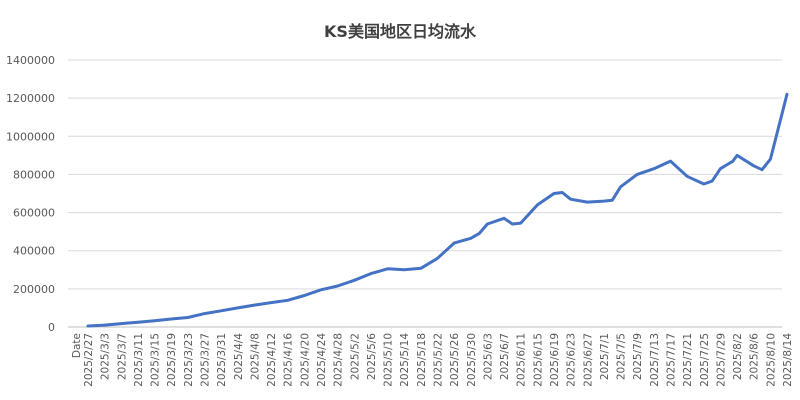 This screenshot has width=800, height=400. What do you see at coordinates (305, 360) in the screenshot?
I see `x-tick-label: 2025/4/20` at bounding box center [305, 360].